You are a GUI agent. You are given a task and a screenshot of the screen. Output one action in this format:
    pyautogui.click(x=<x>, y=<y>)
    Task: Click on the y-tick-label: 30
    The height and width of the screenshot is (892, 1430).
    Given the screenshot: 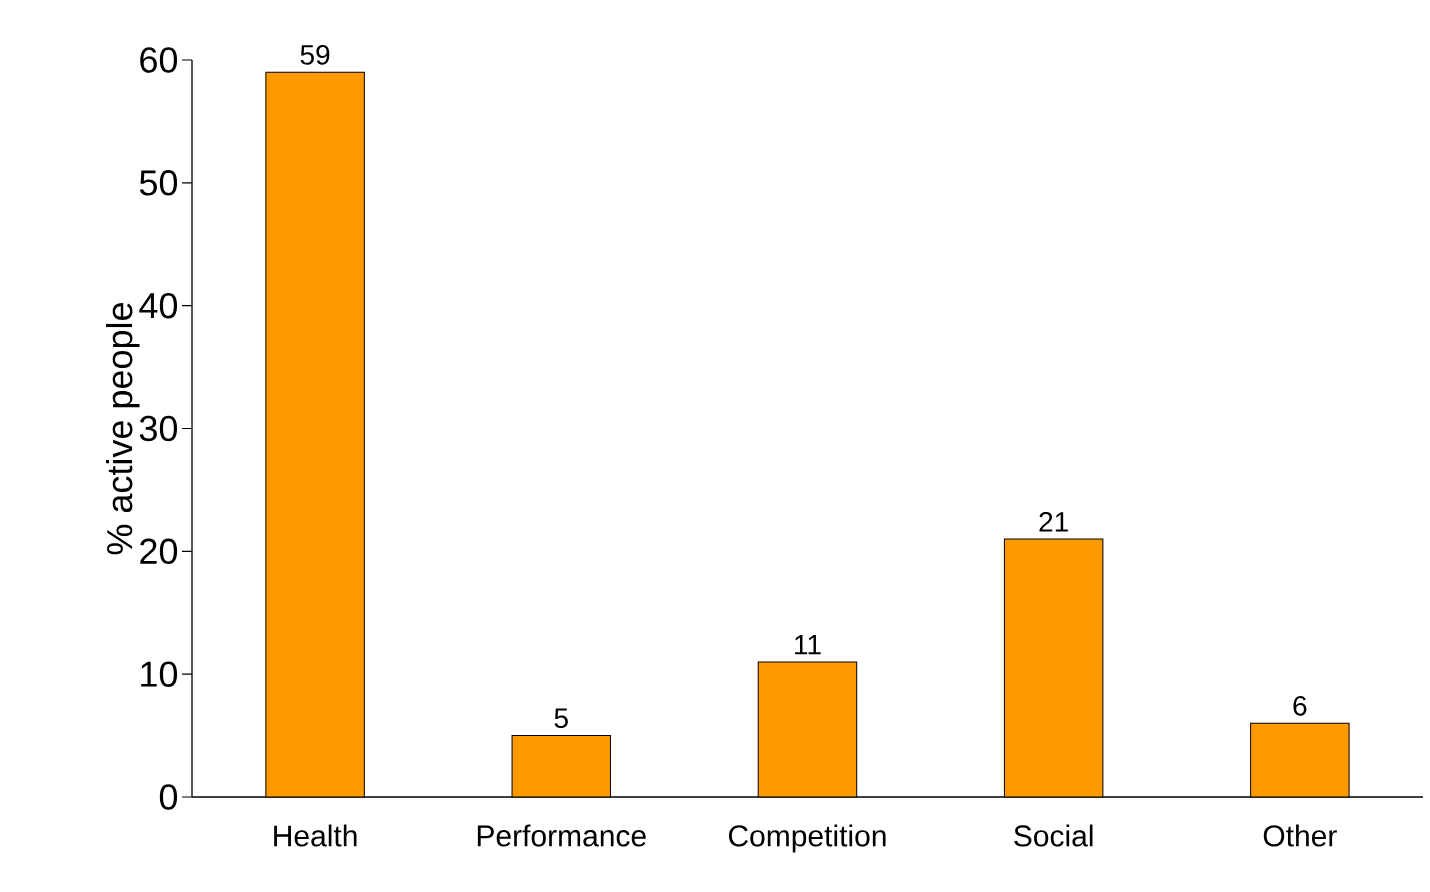 What is the action you would take?
    pyautogui.click(x=158, y=428)
    